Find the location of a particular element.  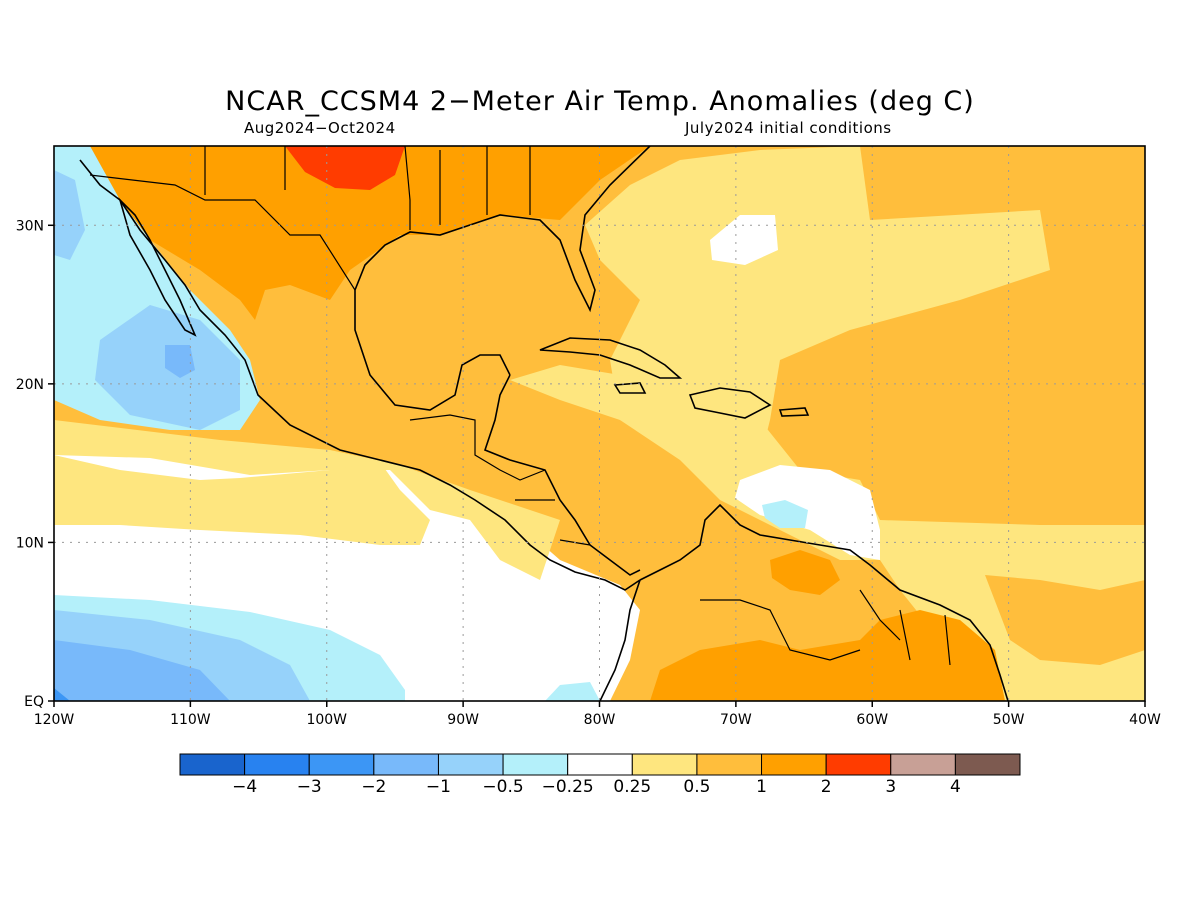

forecast-period: Aug2024−Oct2024 is located at coordinates (320, 128).